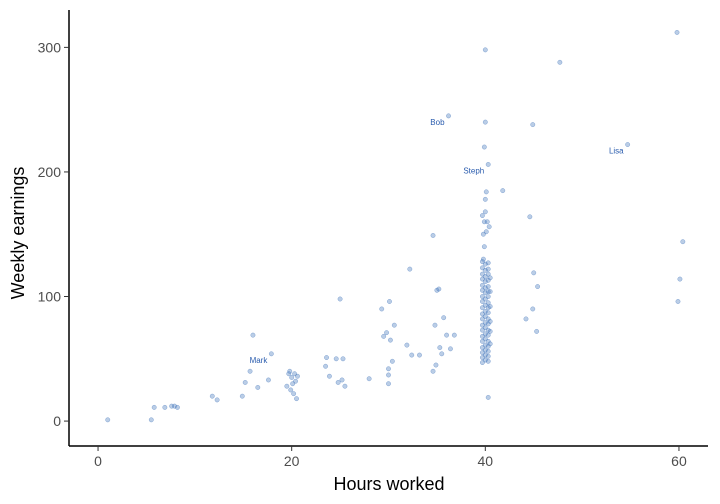 This screenshot has width=720, height=504. I want to click on y-tick-label: 100, so click(50, 297).